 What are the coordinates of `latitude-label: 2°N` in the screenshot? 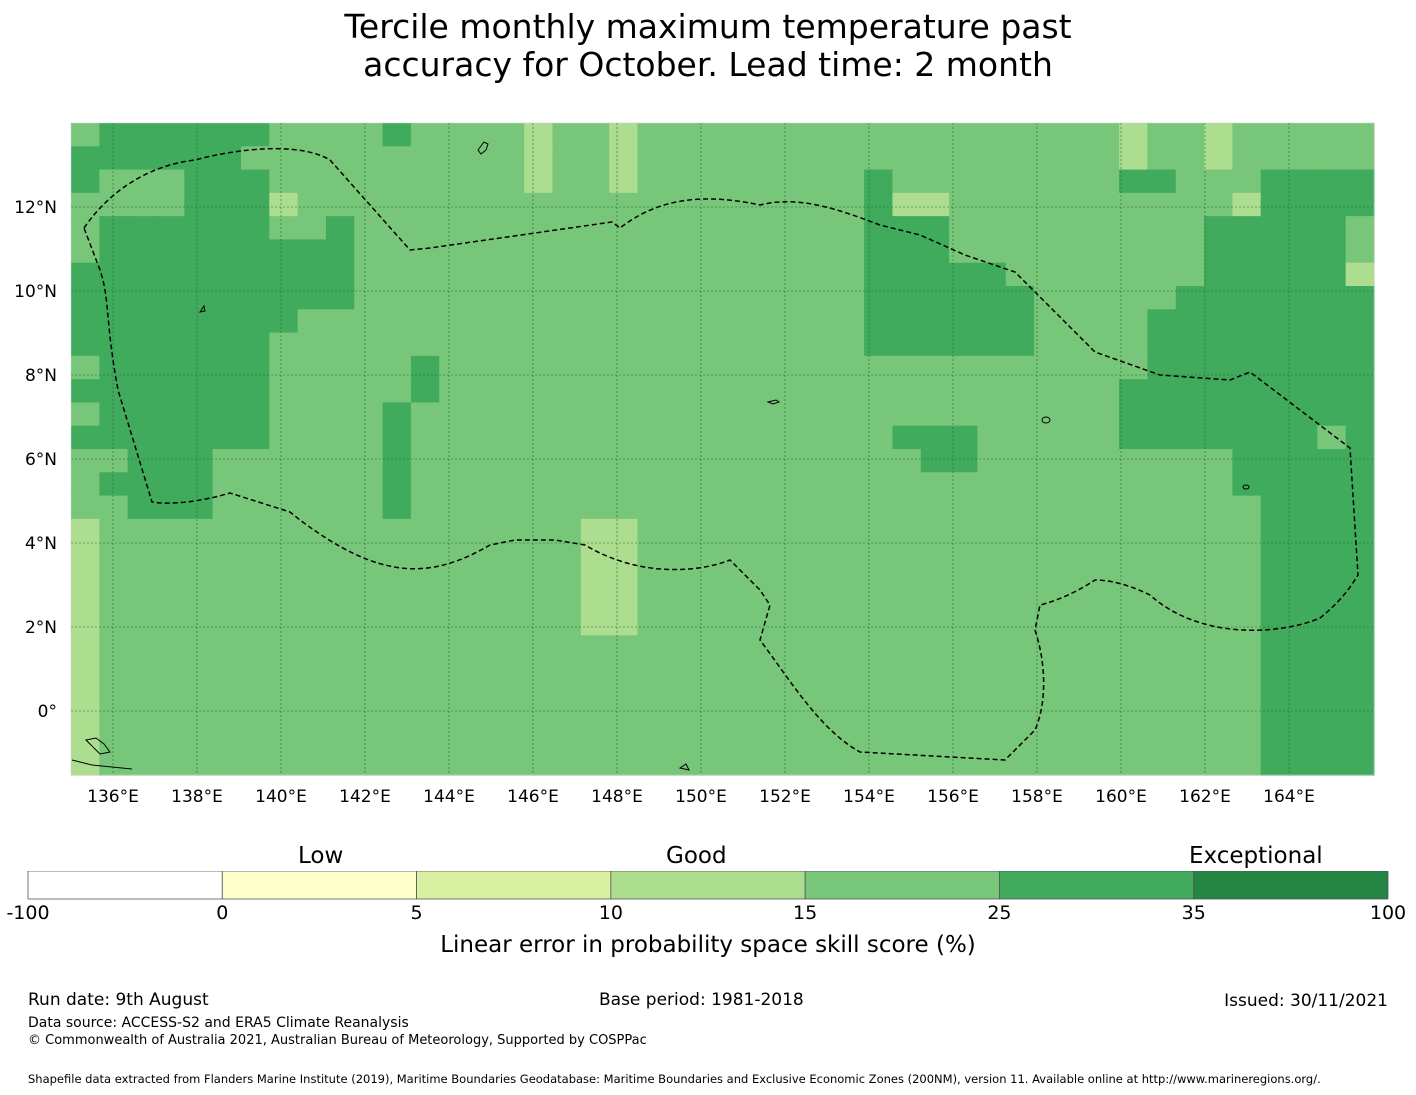 It's located at (41, 628).